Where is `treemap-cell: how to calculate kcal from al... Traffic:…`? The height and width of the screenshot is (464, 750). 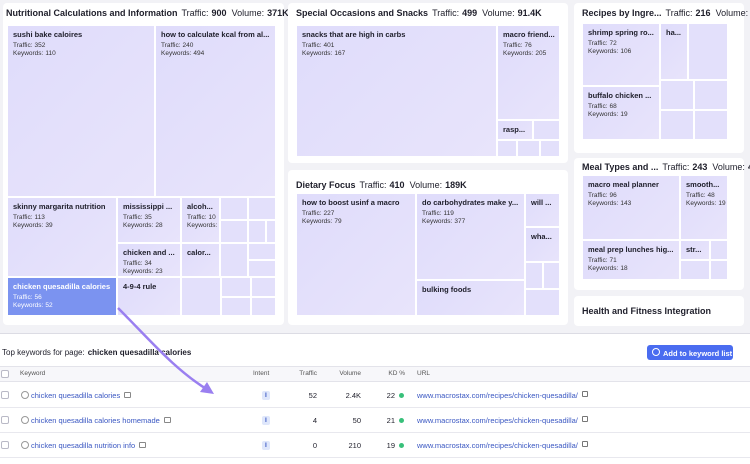 treemap-cell: how to calculate kcal from al... Traffic:… is located at coordinates (215, 111).